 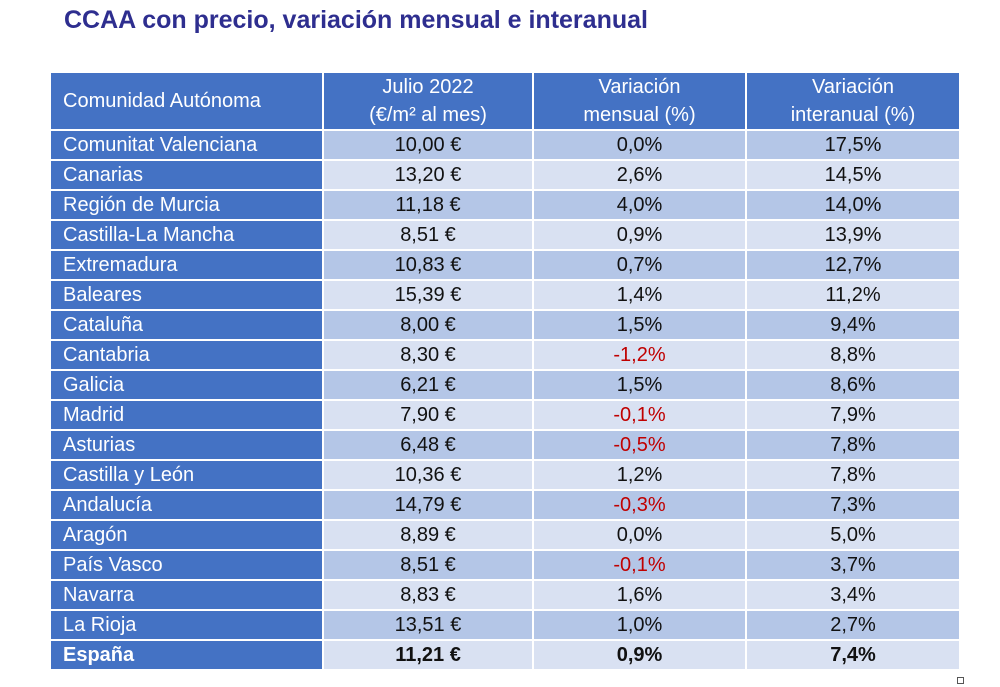 I want to click on table-row: Madrid 7,90 € -0,1% 7,9%, so click(x=505, y=415).